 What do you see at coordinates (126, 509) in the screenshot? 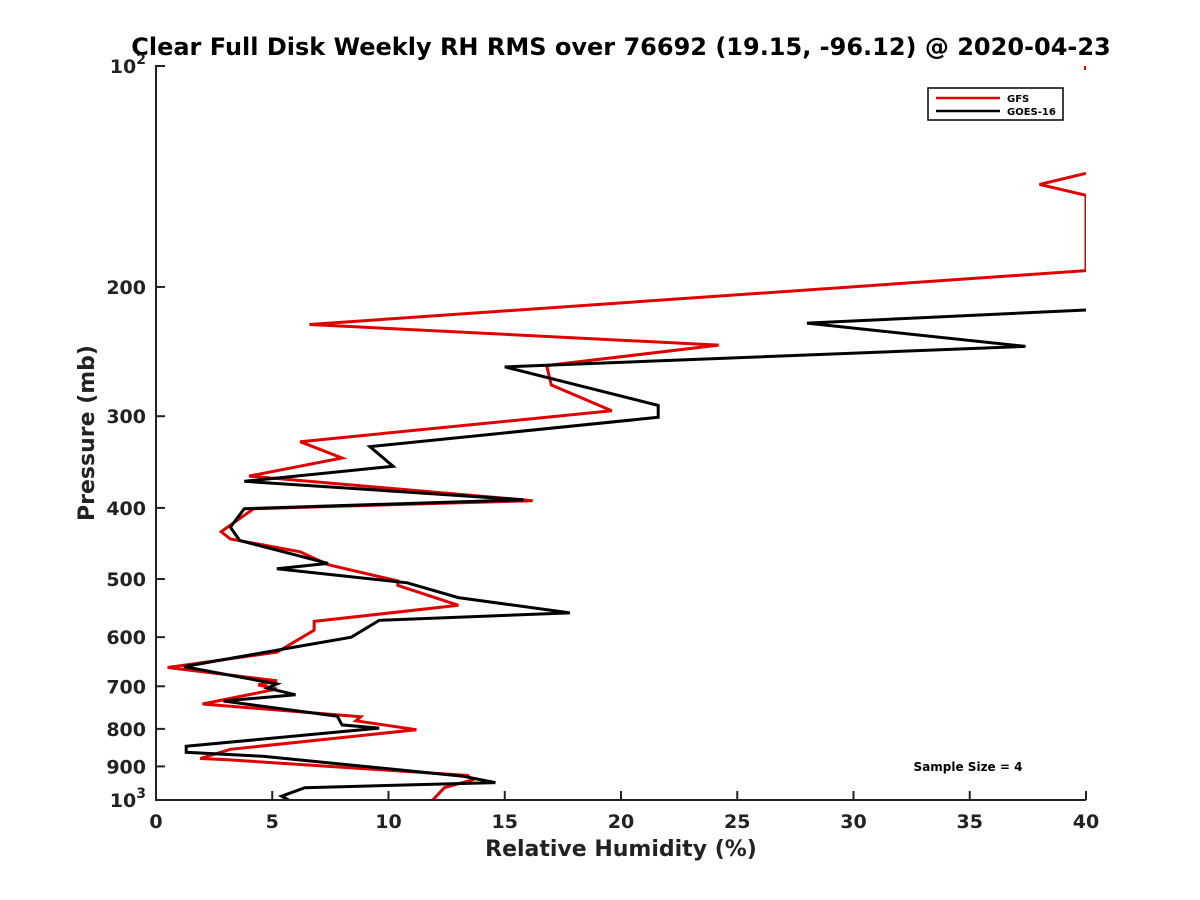
I see `y-tick-label: 400` at bounding box center [126, 509].